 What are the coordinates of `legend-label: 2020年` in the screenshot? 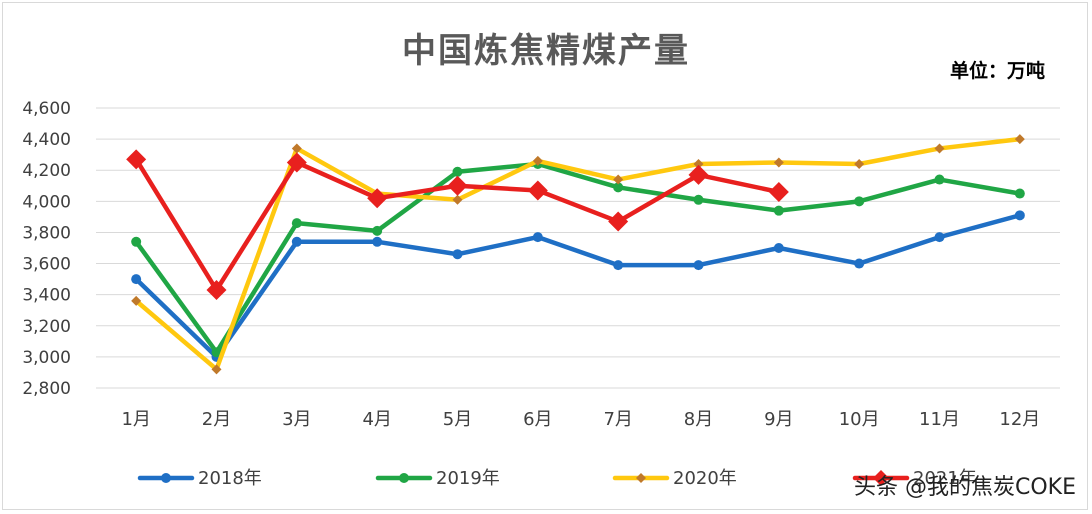 It's located at (705, 478).